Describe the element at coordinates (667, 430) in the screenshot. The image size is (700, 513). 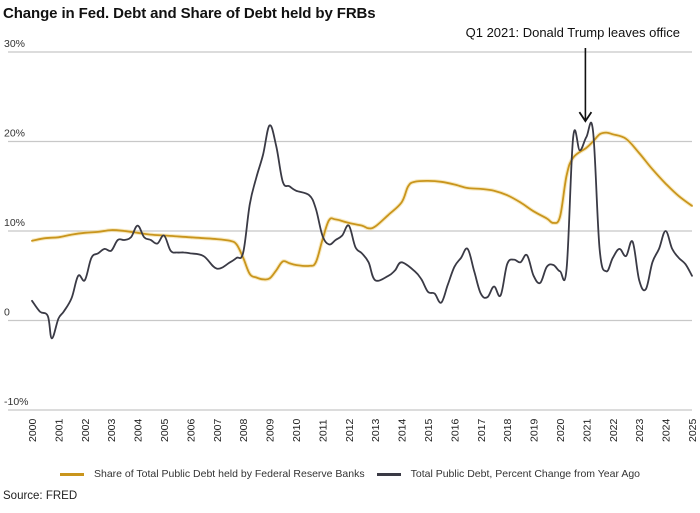
I see `x-tick-label: 2024` at that location.